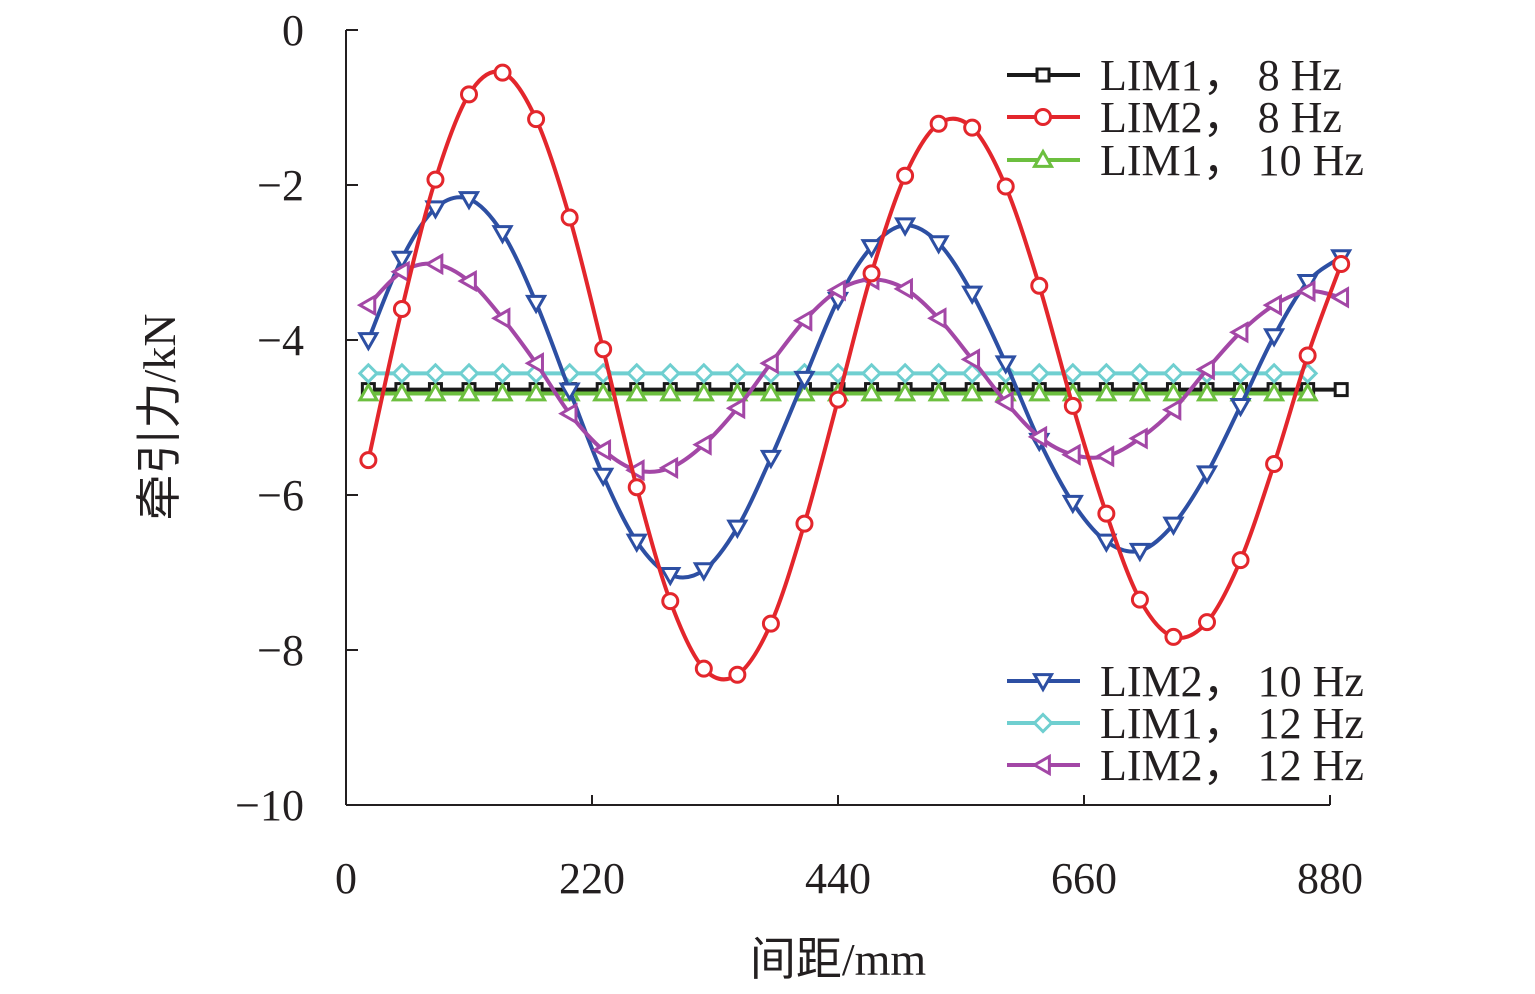 The height and width of the screenshot is (994, 1535). What do you see at coordinates (346, 878) in the screenshot?
I see `x-tick-label: 0` at bounding box center [346, 878].